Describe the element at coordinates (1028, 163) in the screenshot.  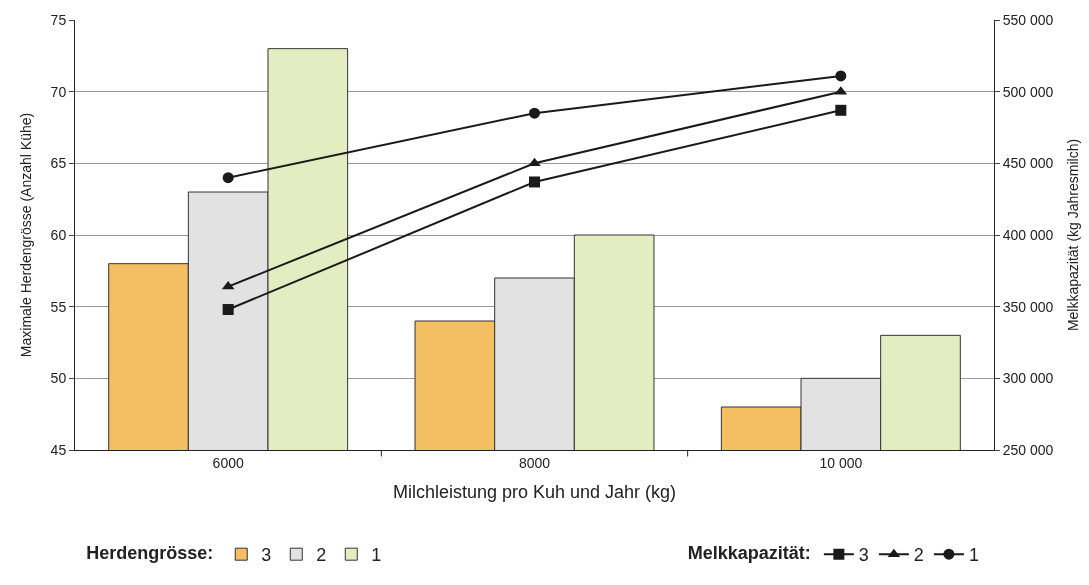
I see `y2-tick-label: 450 000` at that location.